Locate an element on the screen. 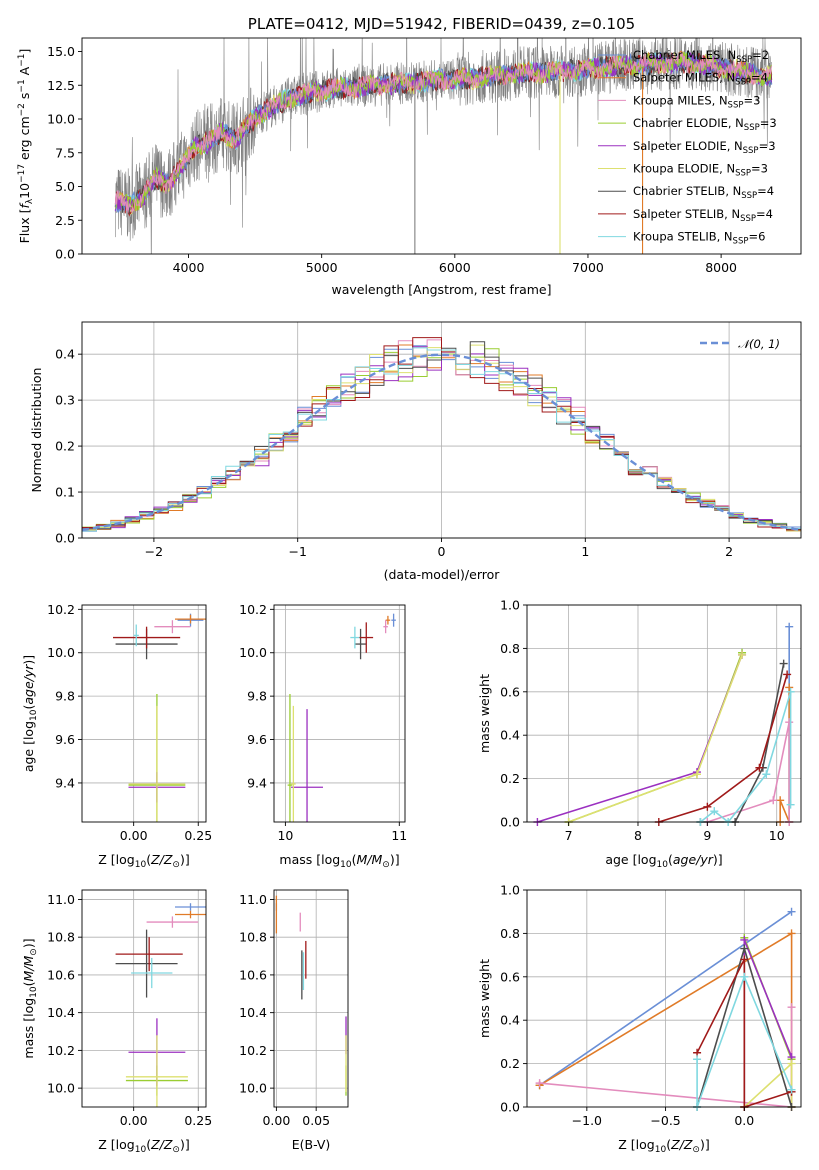 The width and height of the screenshot is (819, 1170). x-axis-label: Z [log10(Z/Z⊙)] is located at coordinates (143, 1146).